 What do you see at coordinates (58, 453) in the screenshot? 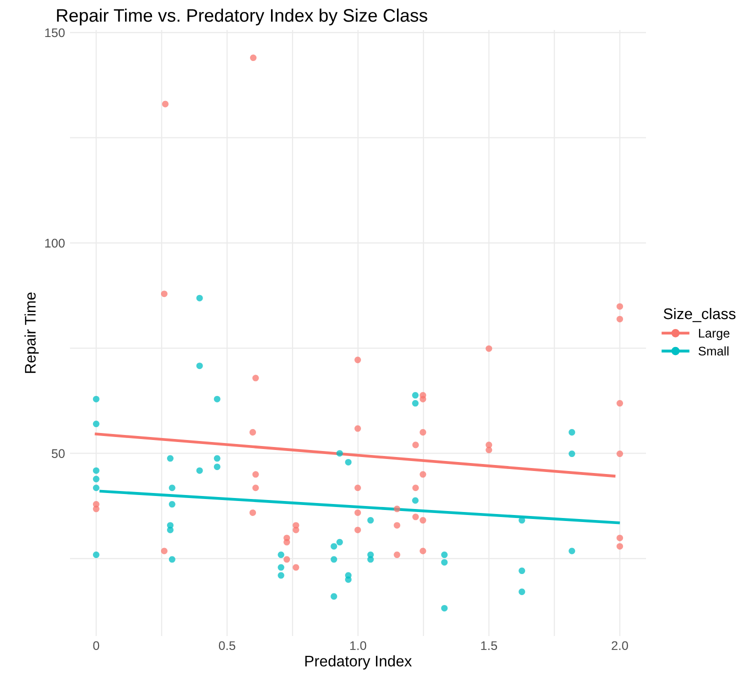
I see `y-tick-label: 50` at bounding box center [58, 453].